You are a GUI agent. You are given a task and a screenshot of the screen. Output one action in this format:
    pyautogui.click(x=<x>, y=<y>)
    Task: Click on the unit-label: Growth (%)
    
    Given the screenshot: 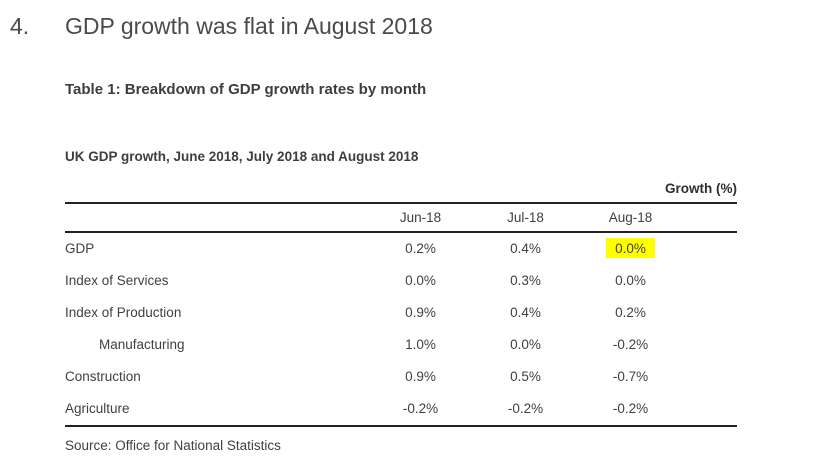 What is the action you would take?
    pyautogui.click(x=701, y=188)
    